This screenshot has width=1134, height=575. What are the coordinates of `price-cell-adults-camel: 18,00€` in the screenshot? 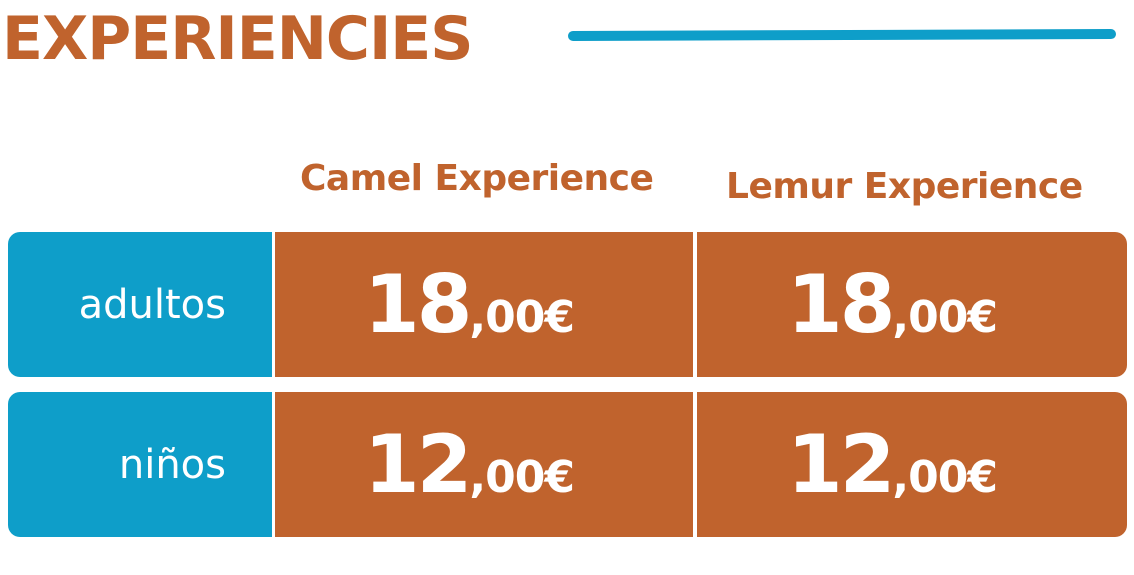 It's located at (484, 304).